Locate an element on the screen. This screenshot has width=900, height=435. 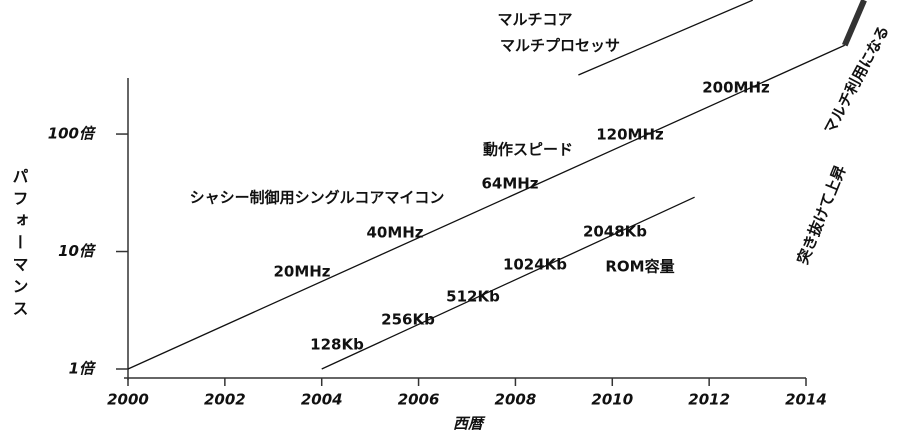
annotation: 20MHz is located at coordinates (301, 272).